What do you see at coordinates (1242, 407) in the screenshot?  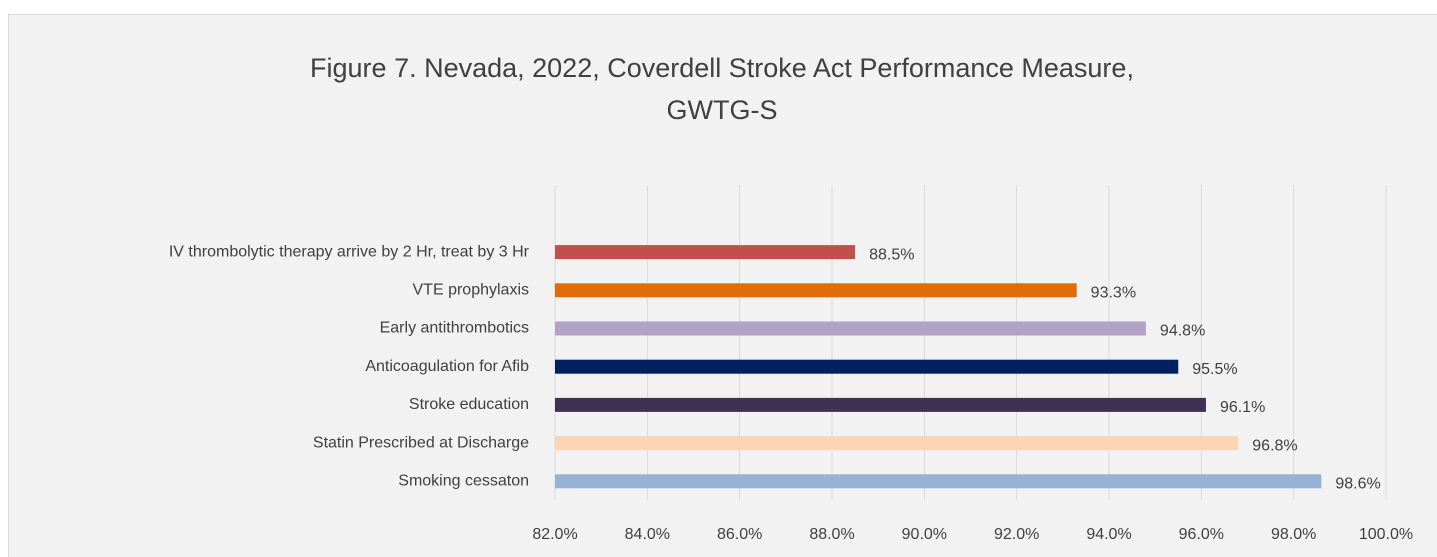 I see `value-label: 96.1%` at bounding box center [1242, 407].